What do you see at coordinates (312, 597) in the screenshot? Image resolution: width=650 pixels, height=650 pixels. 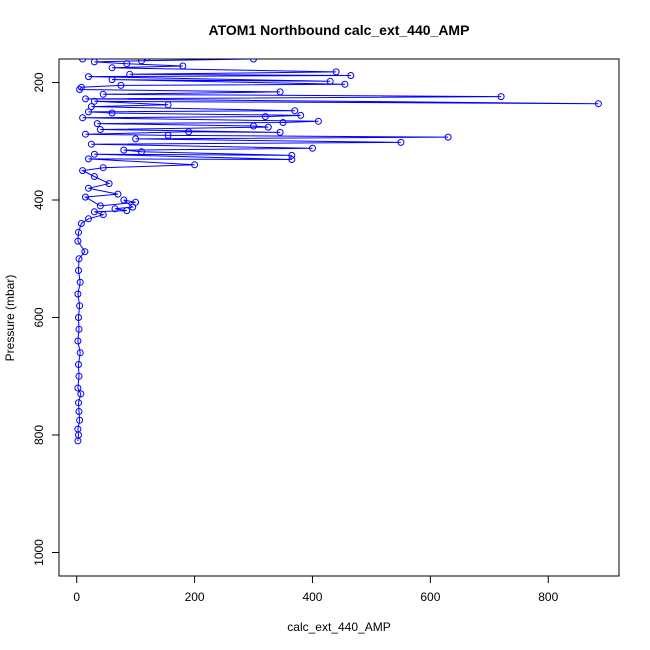 I see `x-tick-label: 400` at bounding box center [312, 597].